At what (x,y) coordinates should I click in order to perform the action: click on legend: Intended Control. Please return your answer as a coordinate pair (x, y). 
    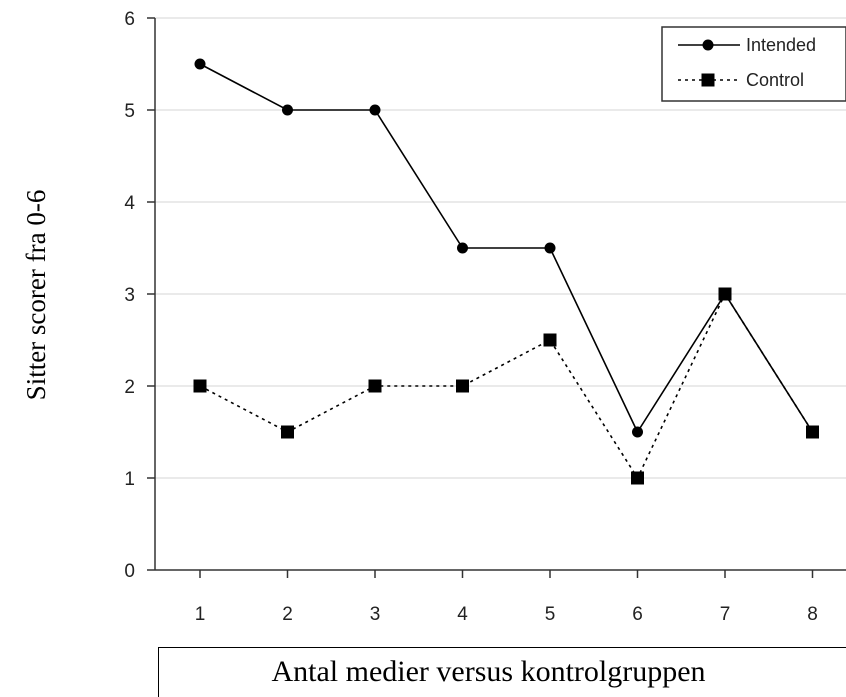
    Looking at the image, I should click on (753, 64).